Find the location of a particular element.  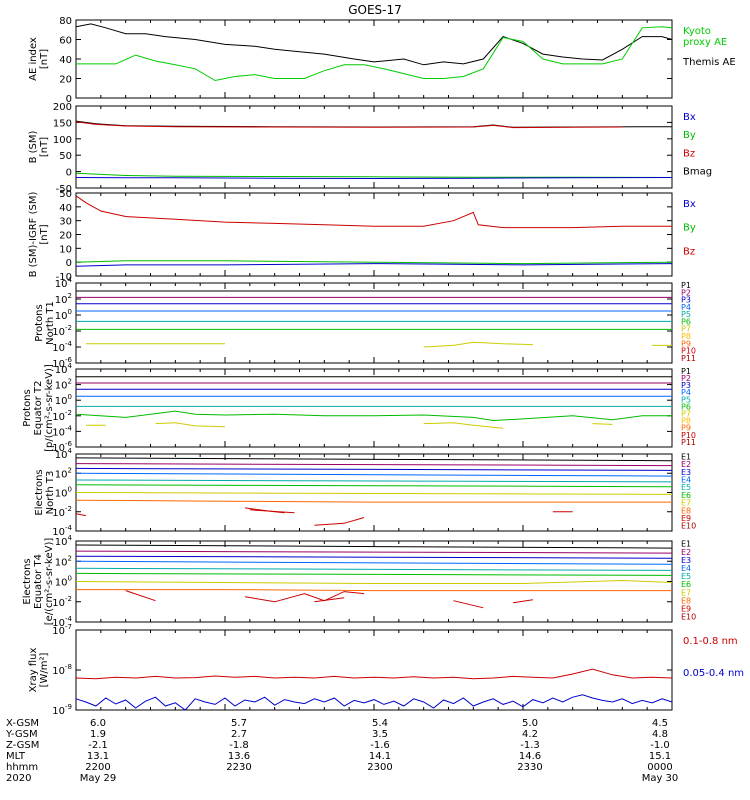

y-tick-label: -10 is located at coordinates (64, 277).